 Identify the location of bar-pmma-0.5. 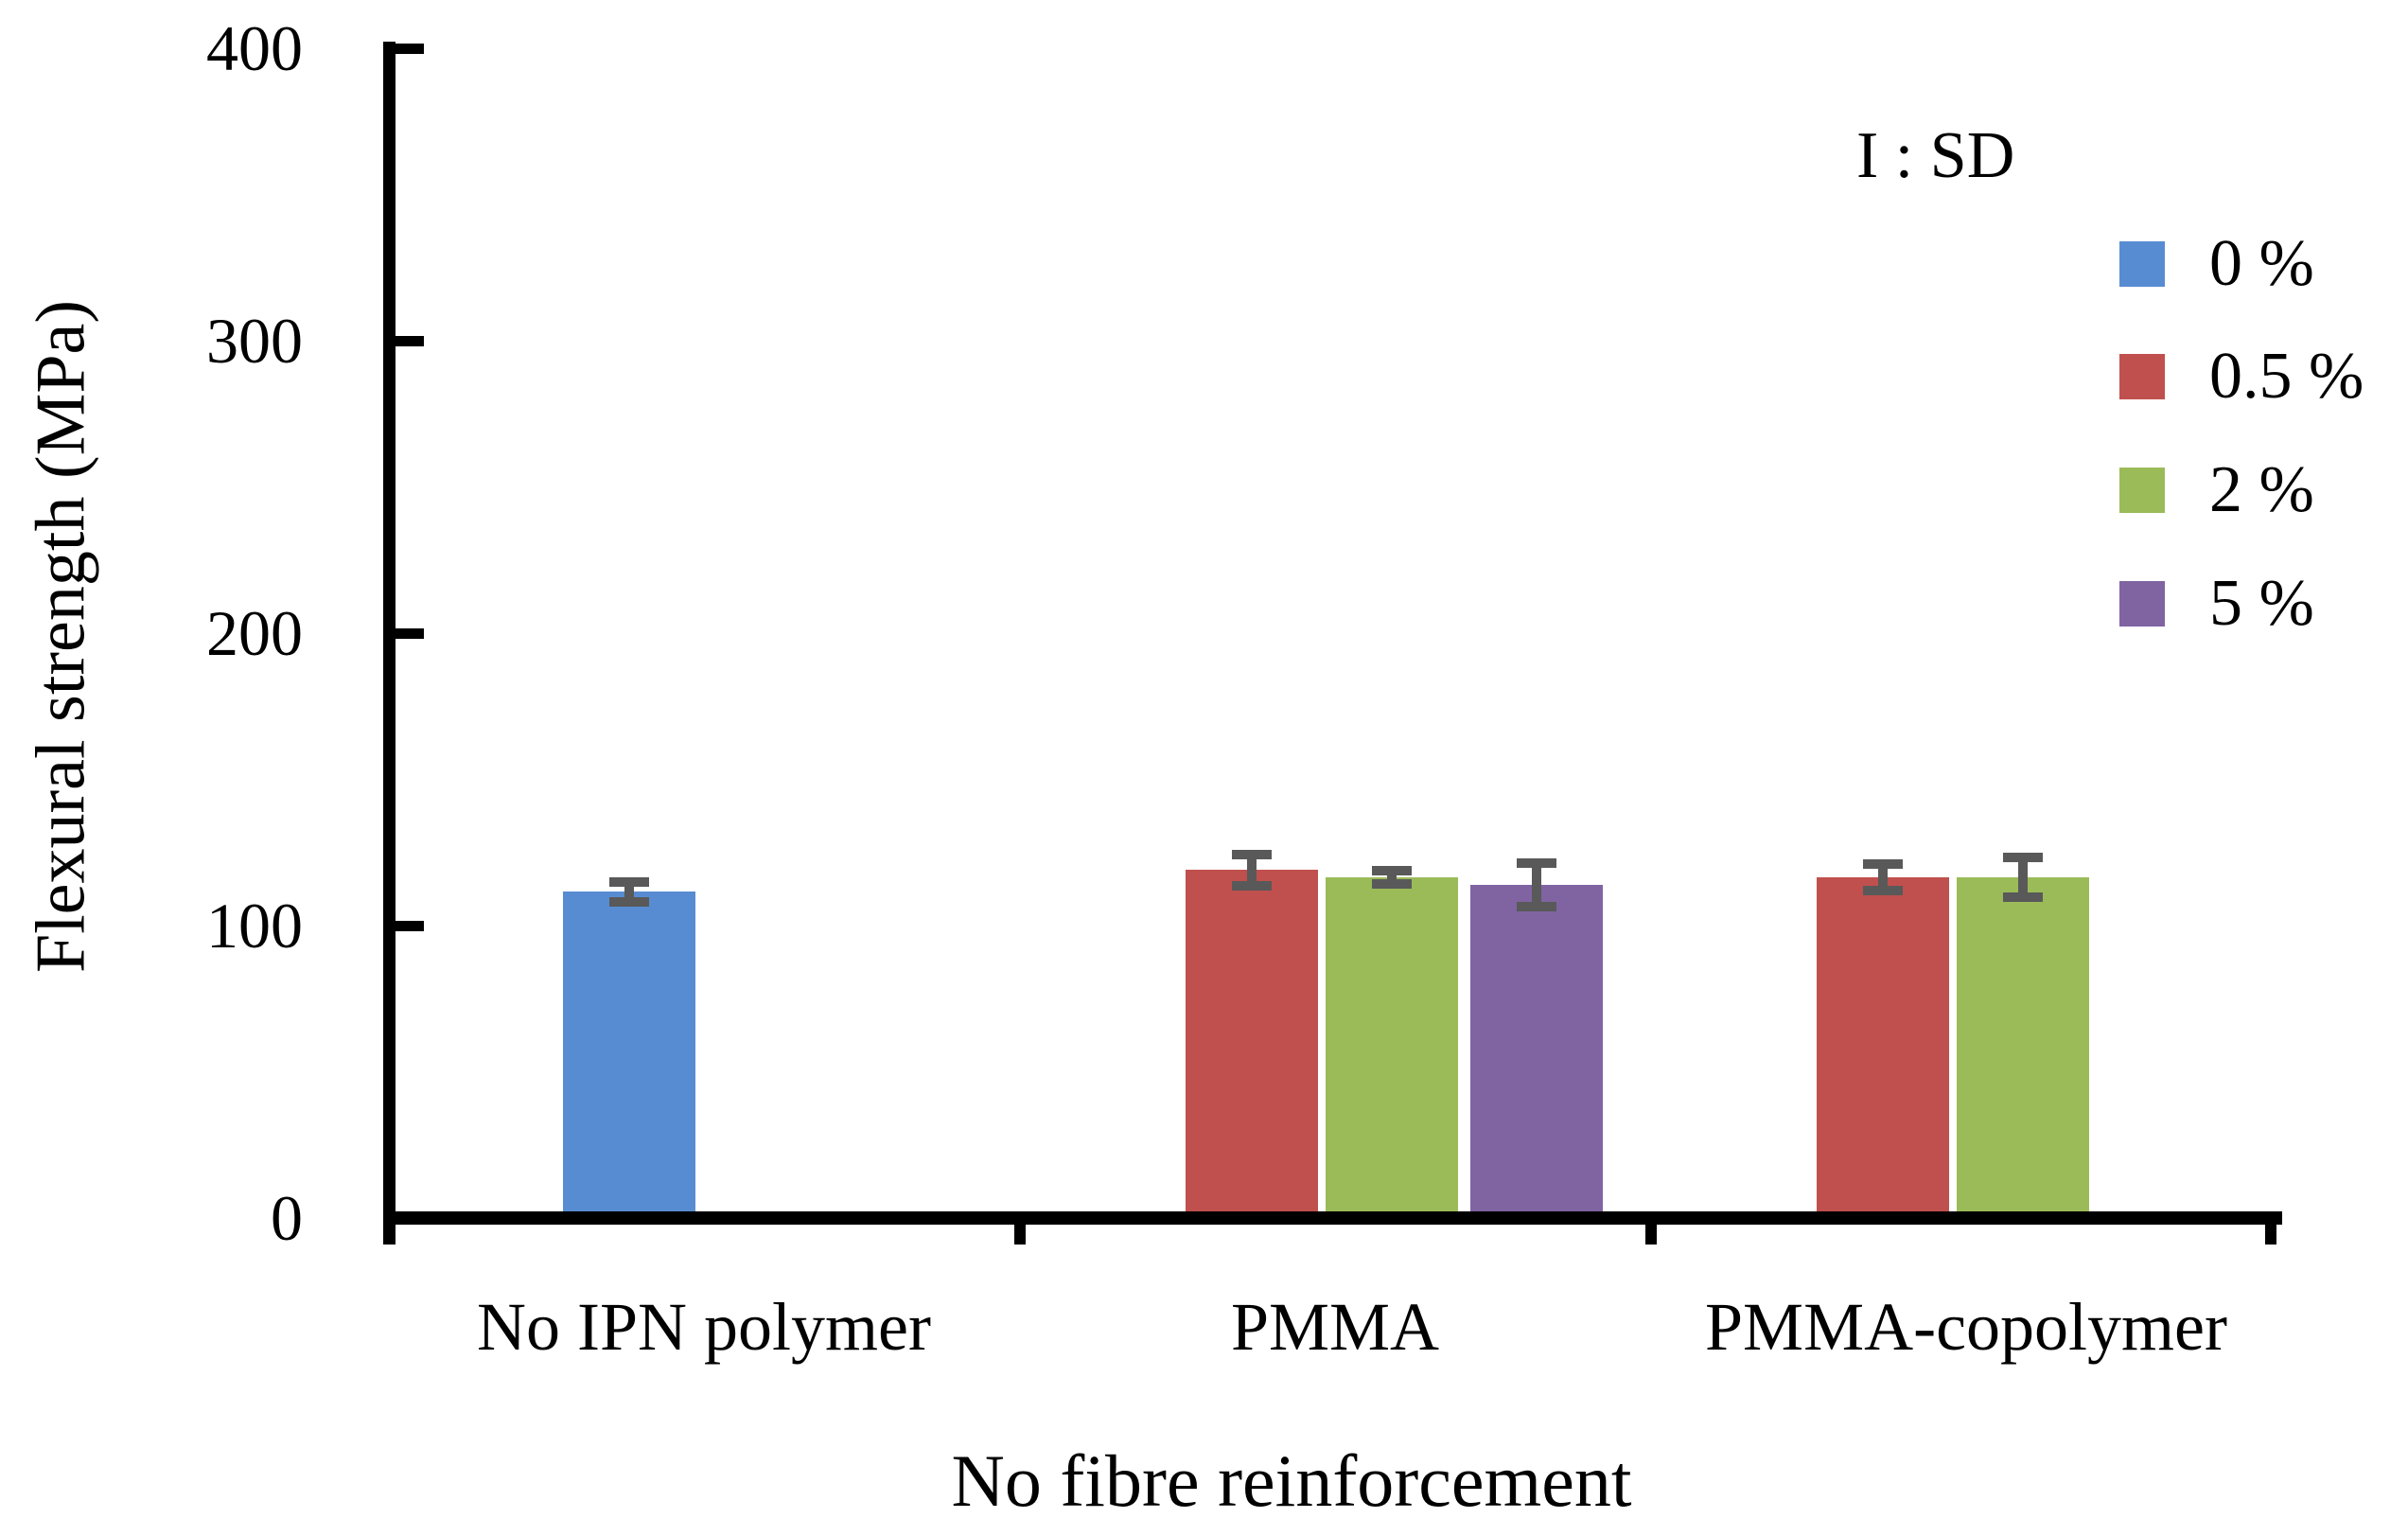
(1252, 1040).